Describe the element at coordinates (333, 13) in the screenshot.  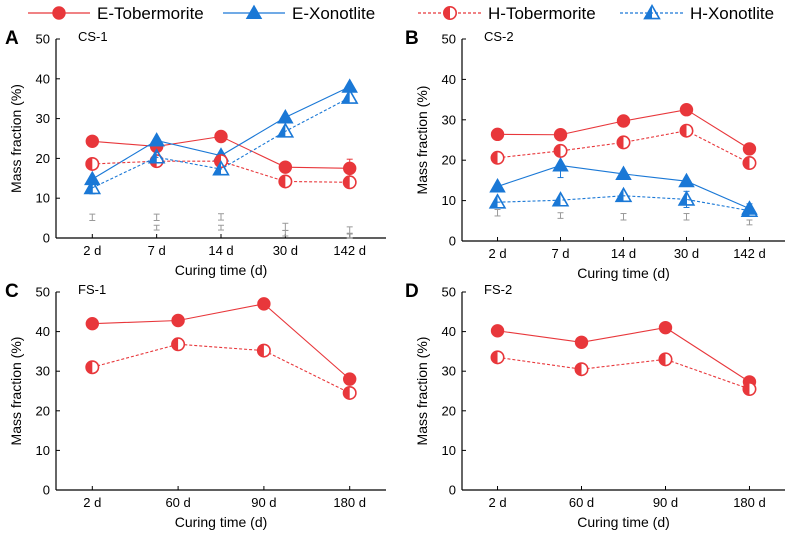
I see `legend-label: E-Xonotlite` at that location.